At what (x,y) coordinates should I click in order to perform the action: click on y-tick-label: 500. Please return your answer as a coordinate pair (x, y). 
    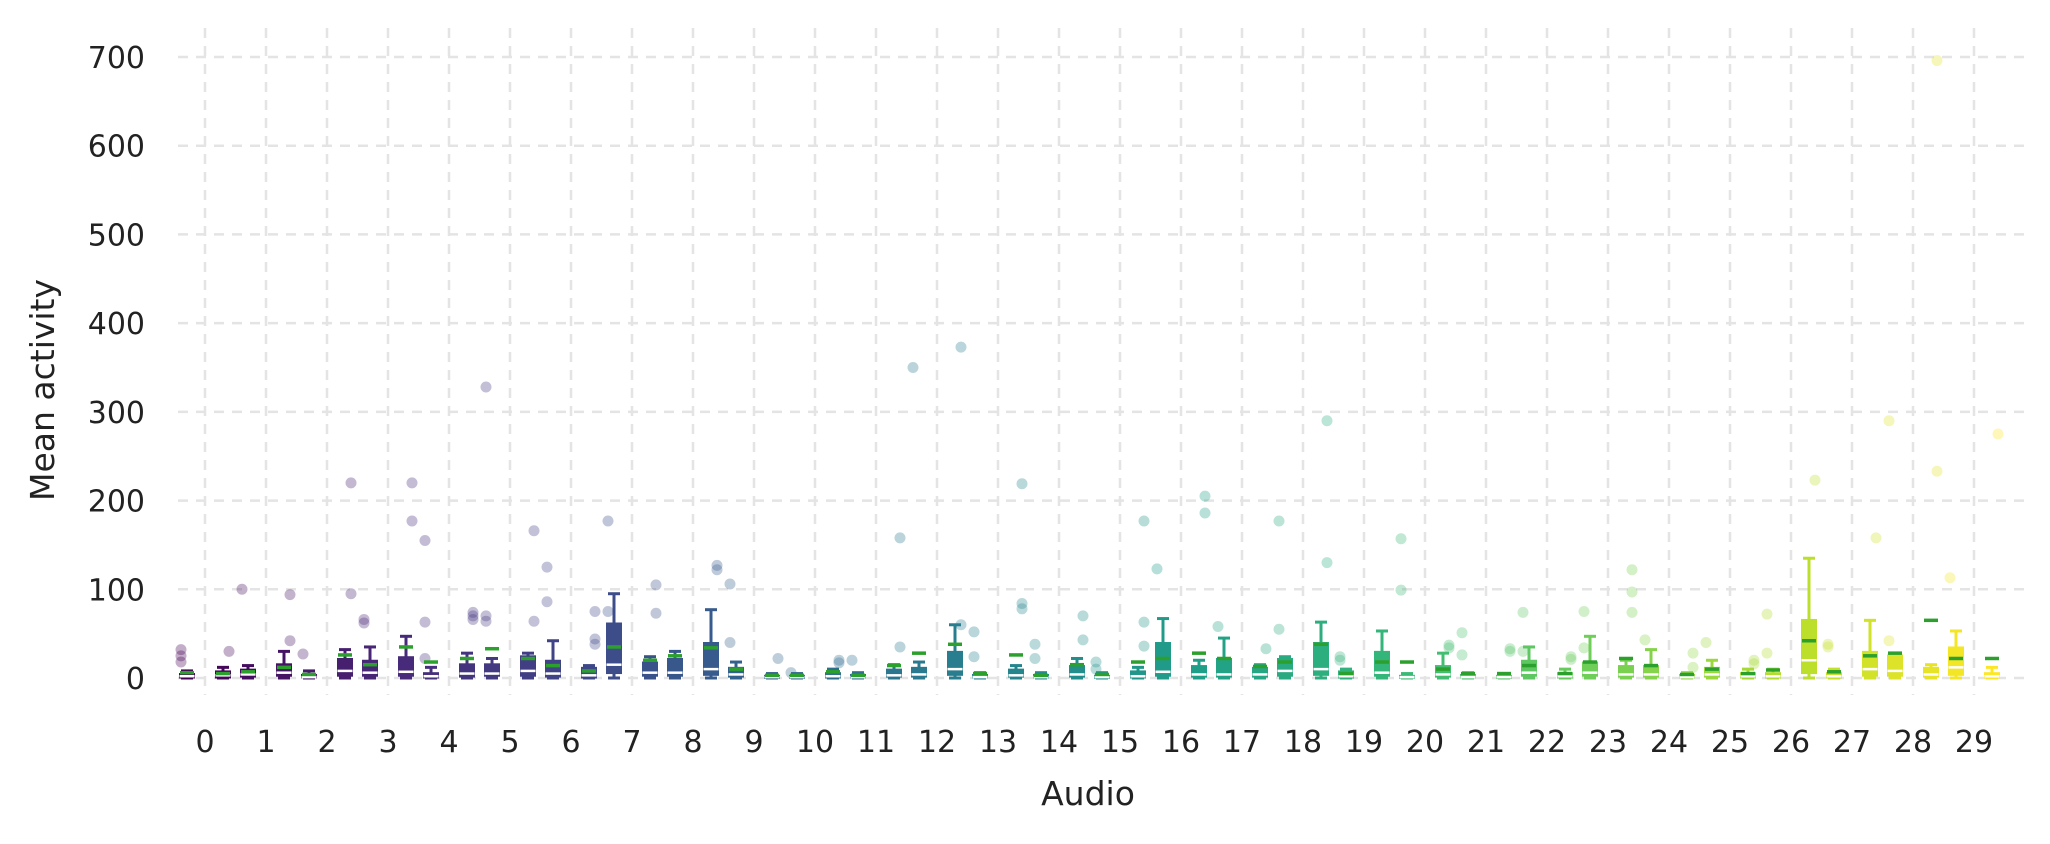
    Looking at the image, I should click on (116, 235).